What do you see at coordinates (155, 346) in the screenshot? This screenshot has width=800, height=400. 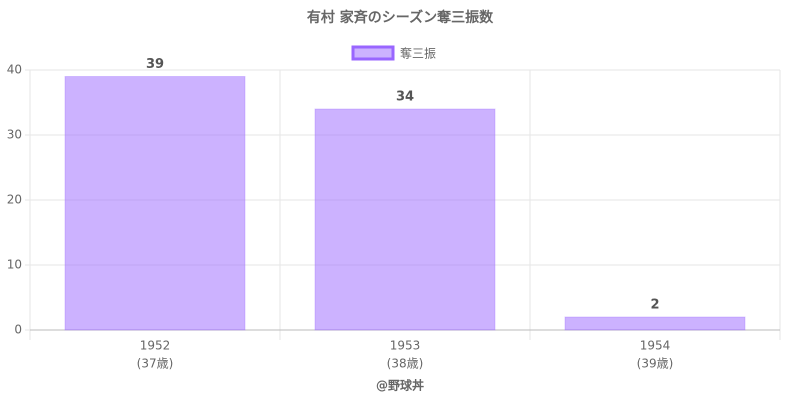 I see `x-tick-label: 1952` at bounding box center [155, 346].